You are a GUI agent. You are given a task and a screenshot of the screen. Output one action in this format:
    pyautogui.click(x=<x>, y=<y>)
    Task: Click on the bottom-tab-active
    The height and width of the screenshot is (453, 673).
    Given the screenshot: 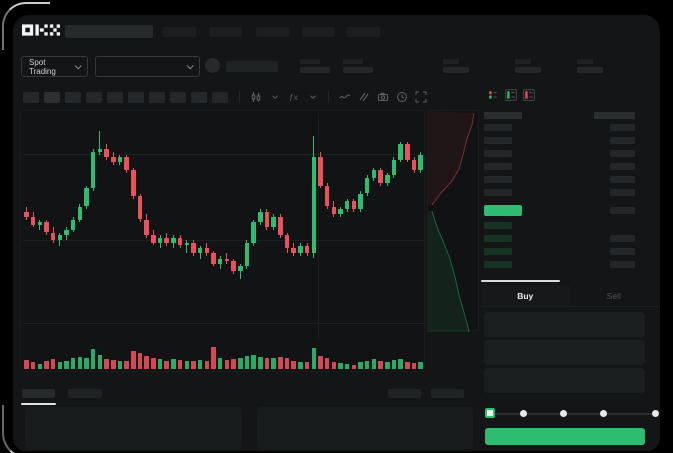 What is the action you would take?
    pyautogui.click(x=38, y=393)
    